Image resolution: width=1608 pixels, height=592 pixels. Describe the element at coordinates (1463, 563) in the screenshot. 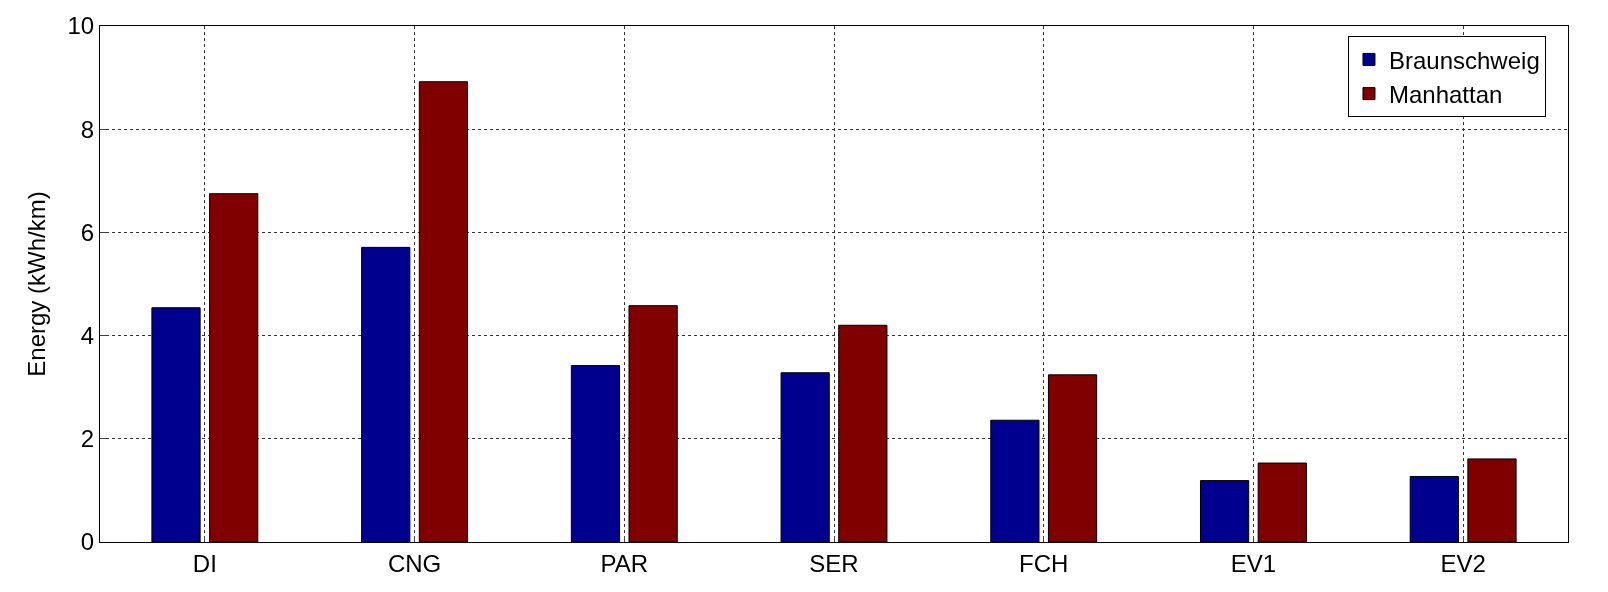

I see `x-tick-label: EV2` at that location.